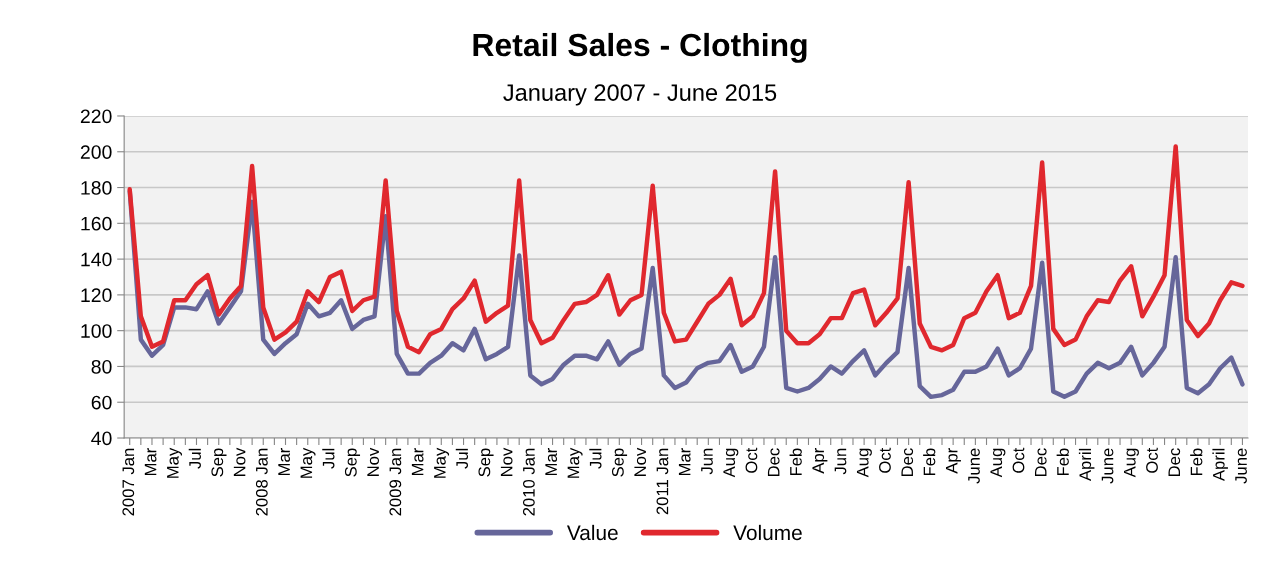 This screenshot has height=563, width=1280. I want to click on x-tick-label: 2010 Jan, so click(528, 482).